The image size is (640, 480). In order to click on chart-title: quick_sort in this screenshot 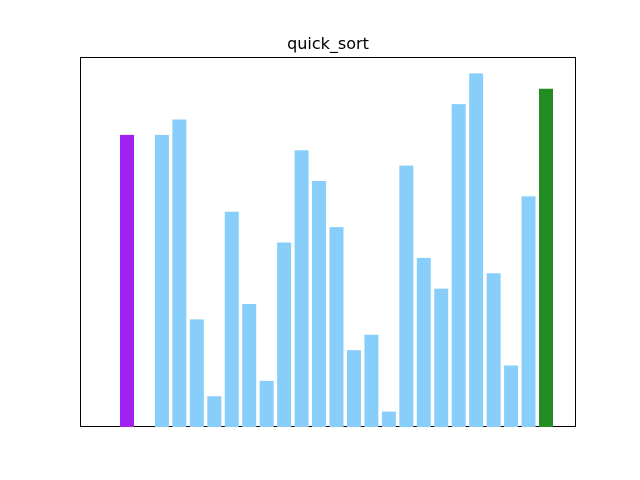, I will do `click(328, 44)`.